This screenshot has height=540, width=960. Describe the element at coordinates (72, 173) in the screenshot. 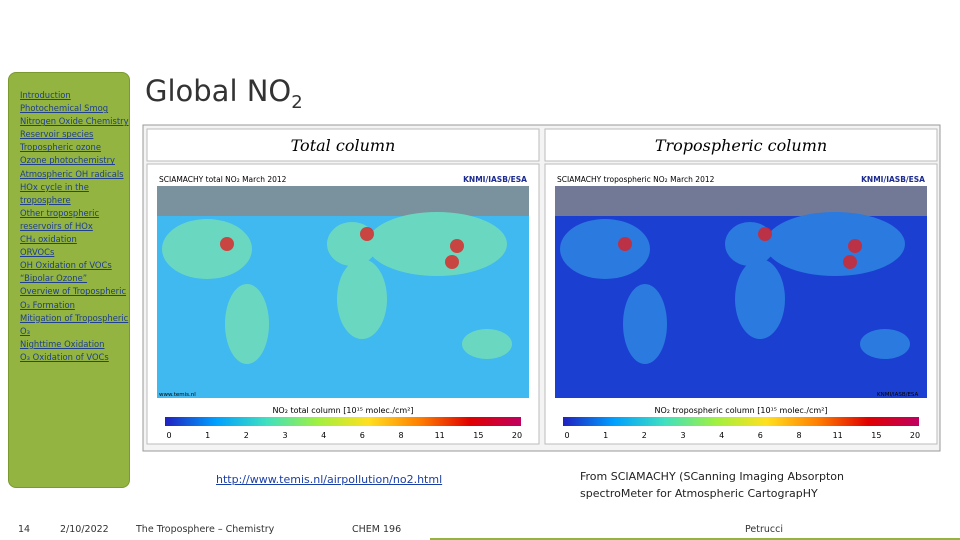

I see `sidebar-link: Atmospheric OH radicals` at that location.